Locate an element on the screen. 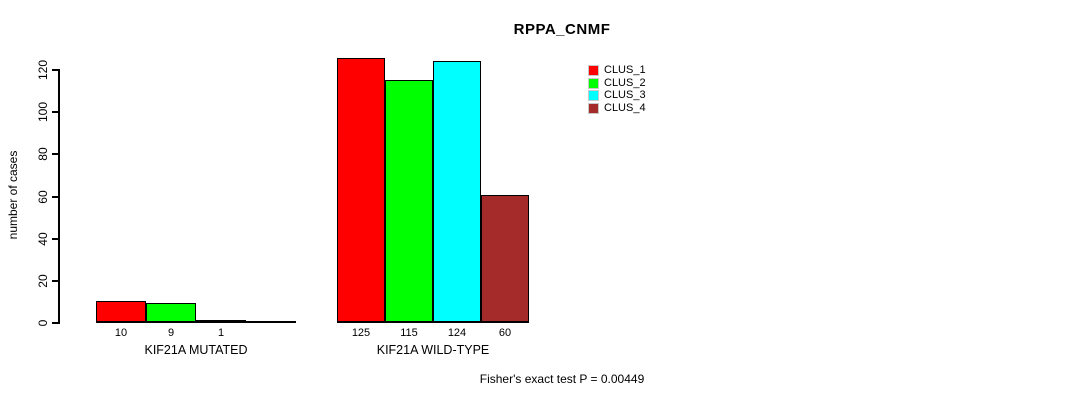 The width and height of the screenshot is (1090, 400). legend-item-clus_4: CLUS_4 is located at coordinates (617, 108).